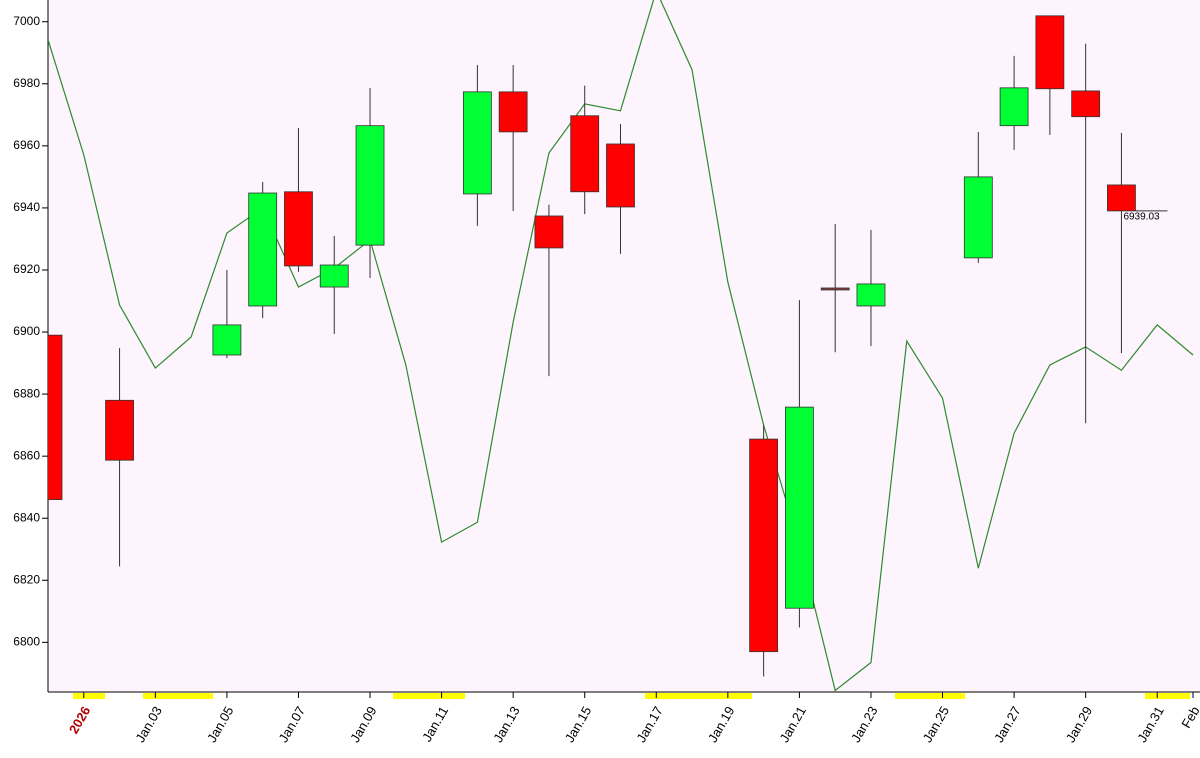 The height and width of the screenshot is (758, 1200). What do you see at coordinates (26, 145) in the screenshot?
I see `y-tick-label: 6960` at bounding box center [26, 145].